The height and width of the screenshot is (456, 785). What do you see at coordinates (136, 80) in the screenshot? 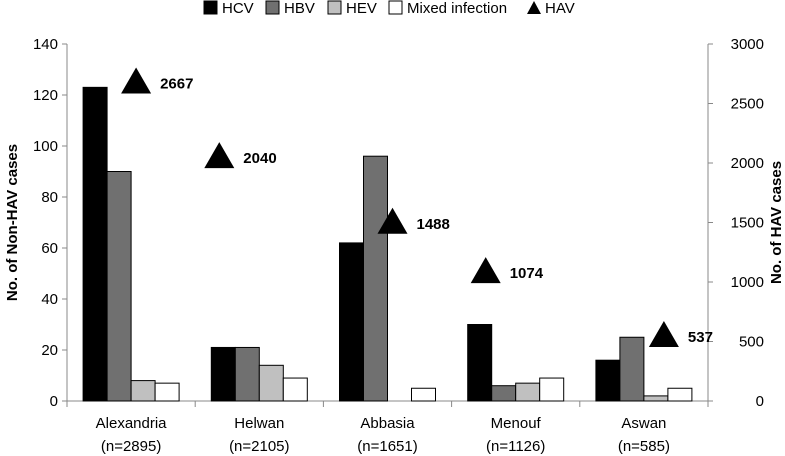
I see `hav-marker-alexandria` at bounding box center [136, 80].